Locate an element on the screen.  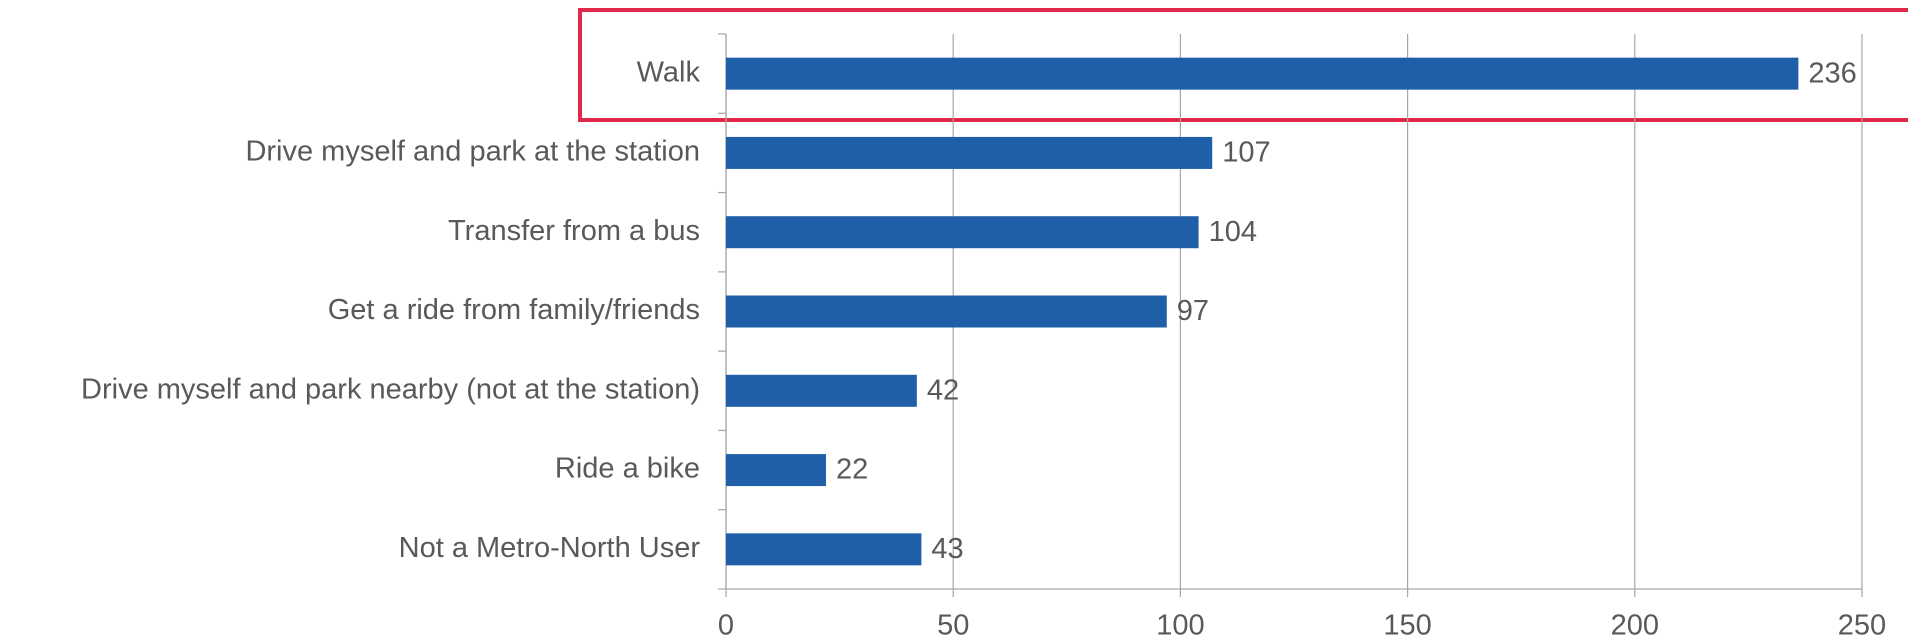
data-label: 43 is located at coordinates (947, 549).